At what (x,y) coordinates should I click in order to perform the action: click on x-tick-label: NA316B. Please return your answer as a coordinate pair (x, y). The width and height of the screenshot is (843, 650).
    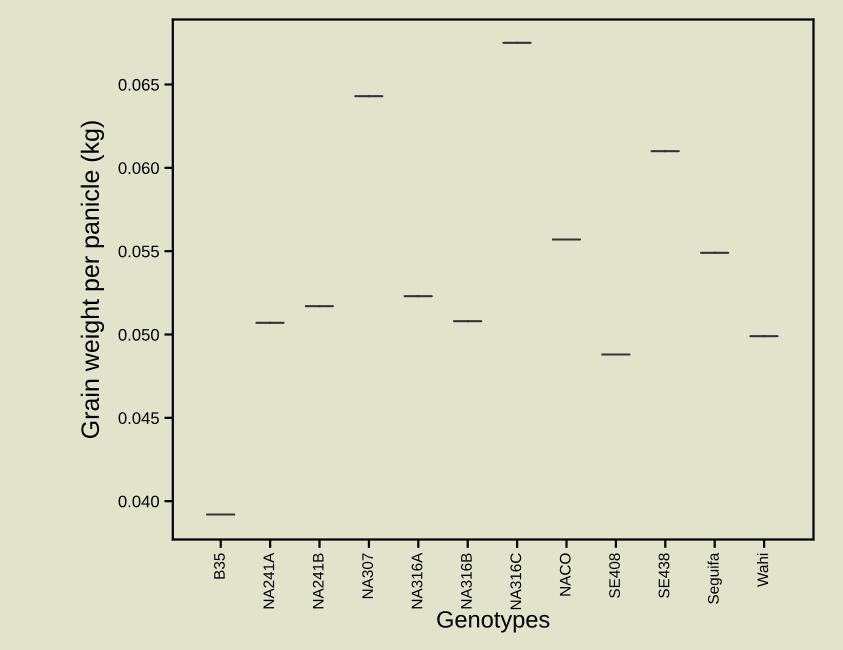
    Looking at the image, I should click on (466, 581).